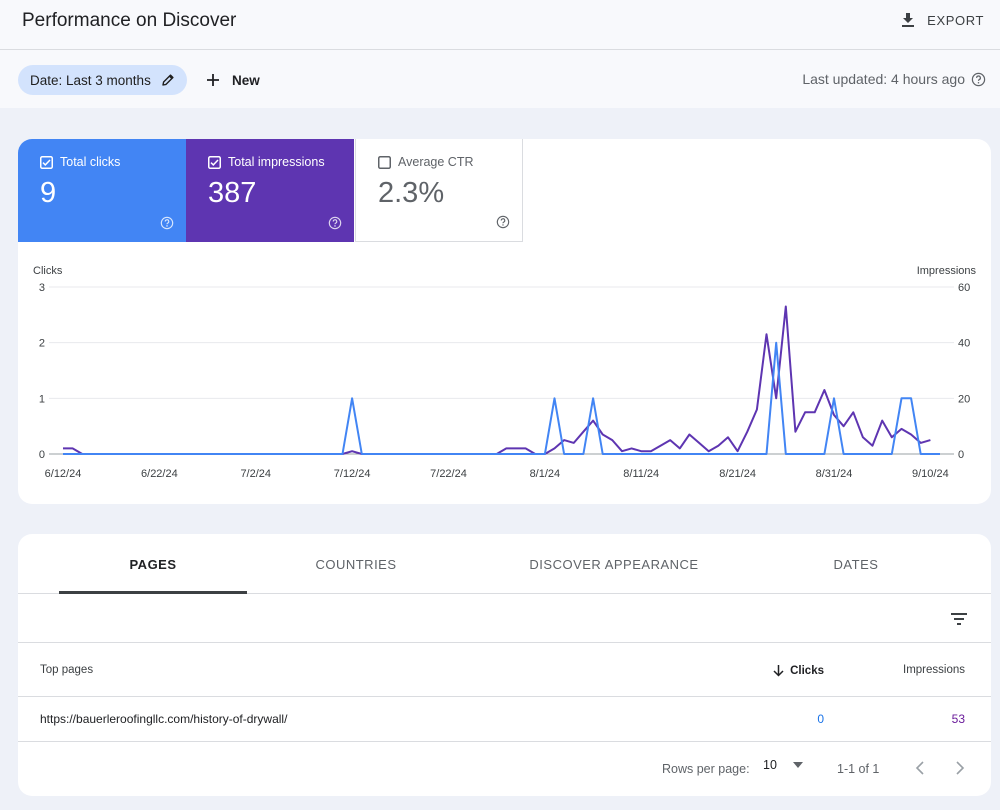  Describe the element at coordinates (908, 20) in the screenshot. I see `download-icon` at that location.